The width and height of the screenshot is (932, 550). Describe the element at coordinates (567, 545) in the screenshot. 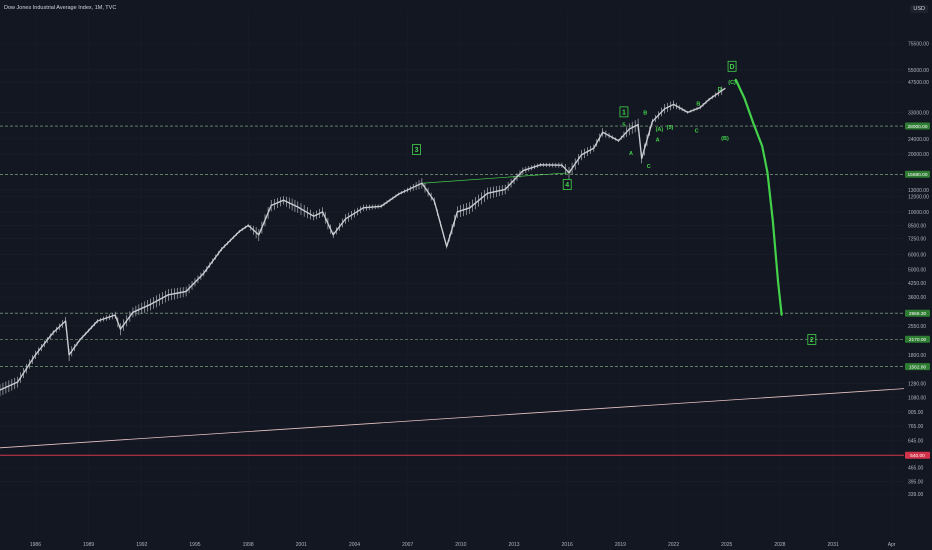

I see `x-tick-label: 2016` at that location.